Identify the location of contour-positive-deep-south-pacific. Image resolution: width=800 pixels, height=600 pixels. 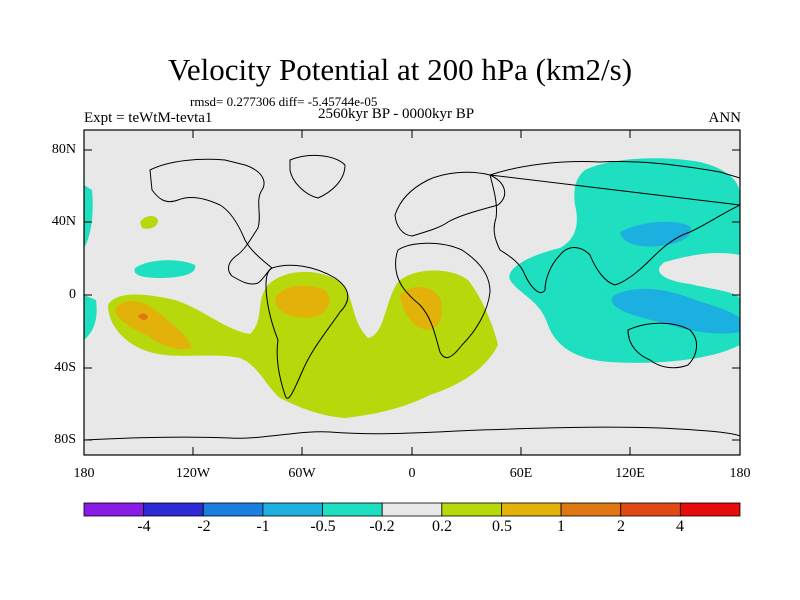
(153, 325).